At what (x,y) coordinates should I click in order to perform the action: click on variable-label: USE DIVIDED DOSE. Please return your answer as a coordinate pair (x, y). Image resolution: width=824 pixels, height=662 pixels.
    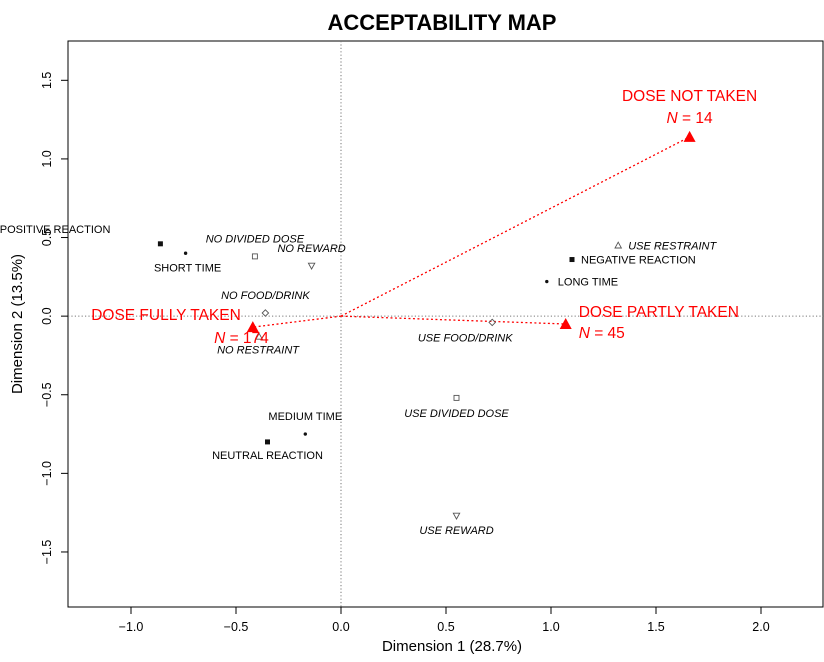
    Looking at the image, I should click on (456, 414).